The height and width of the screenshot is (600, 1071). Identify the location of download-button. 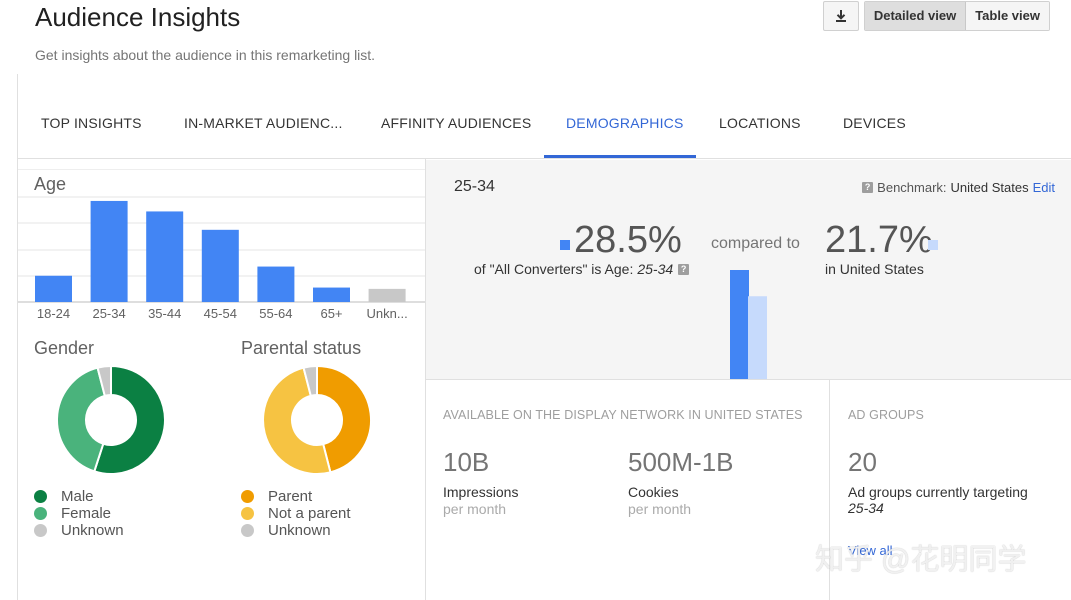
(840, 16).